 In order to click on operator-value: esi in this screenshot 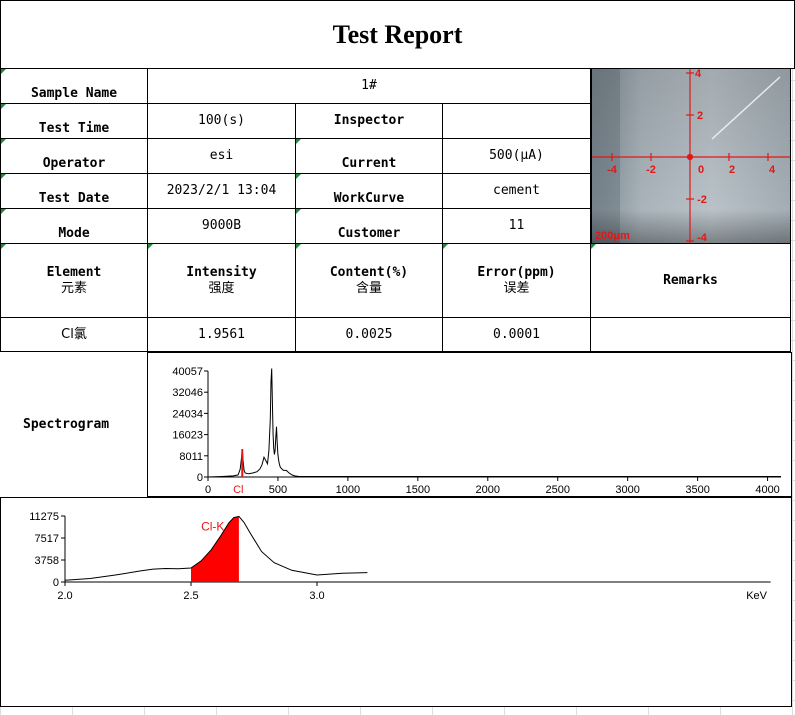, I will do `click(221, 156)`.